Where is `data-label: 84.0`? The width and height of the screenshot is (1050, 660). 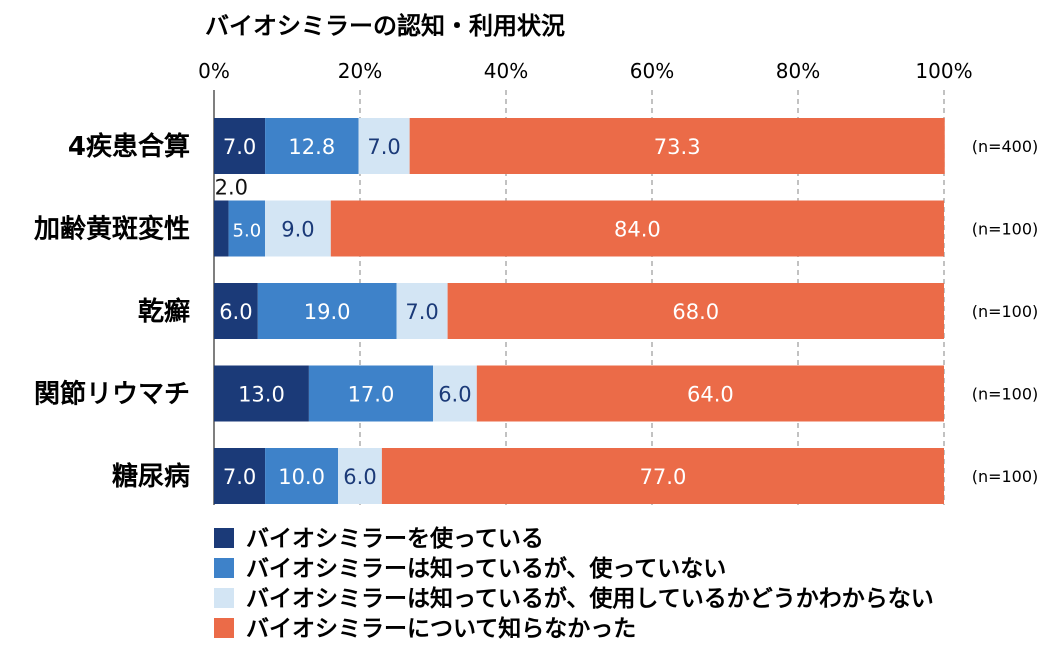 data-label: 84.0 is located at coordinates (637, 230).